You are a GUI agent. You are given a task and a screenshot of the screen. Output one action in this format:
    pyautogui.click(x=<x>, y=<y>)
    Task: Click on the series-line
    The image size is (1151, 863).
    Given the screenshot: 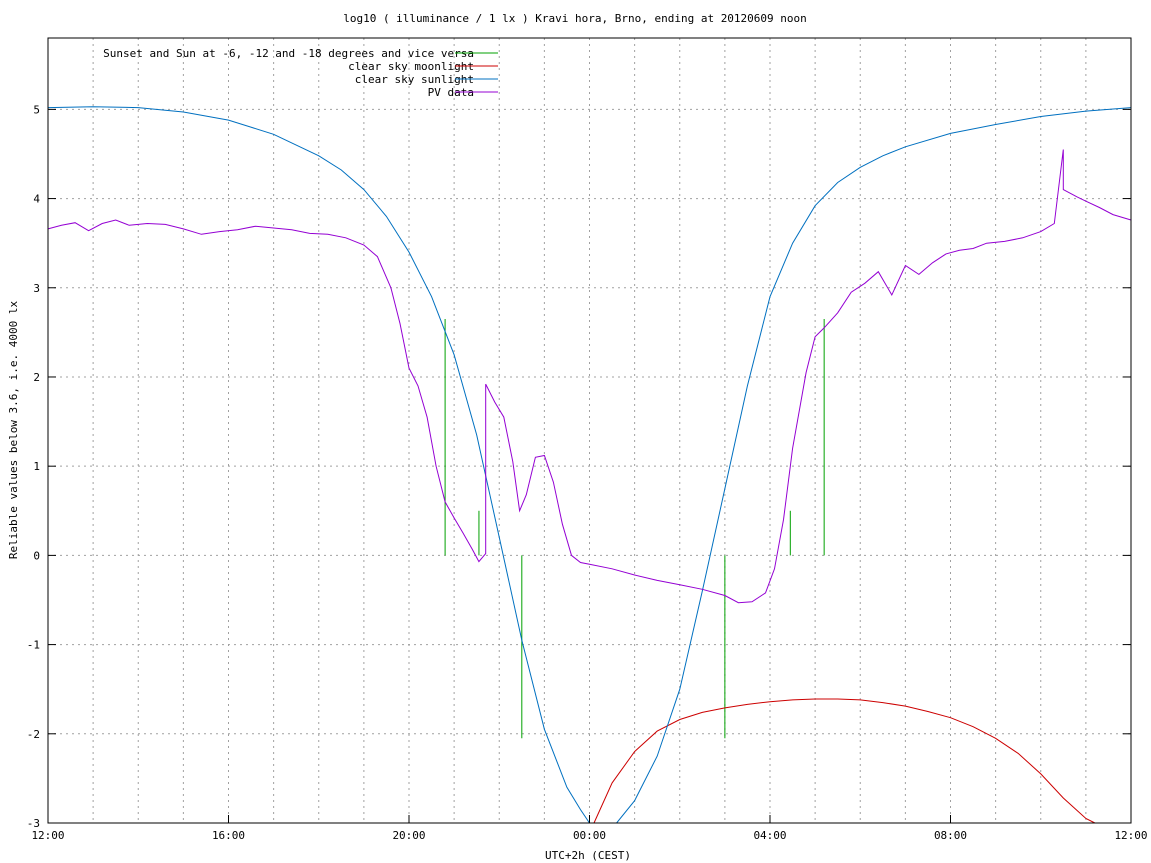 What is the action you would take?
    pyautogui.click(x=844, y=761)
    